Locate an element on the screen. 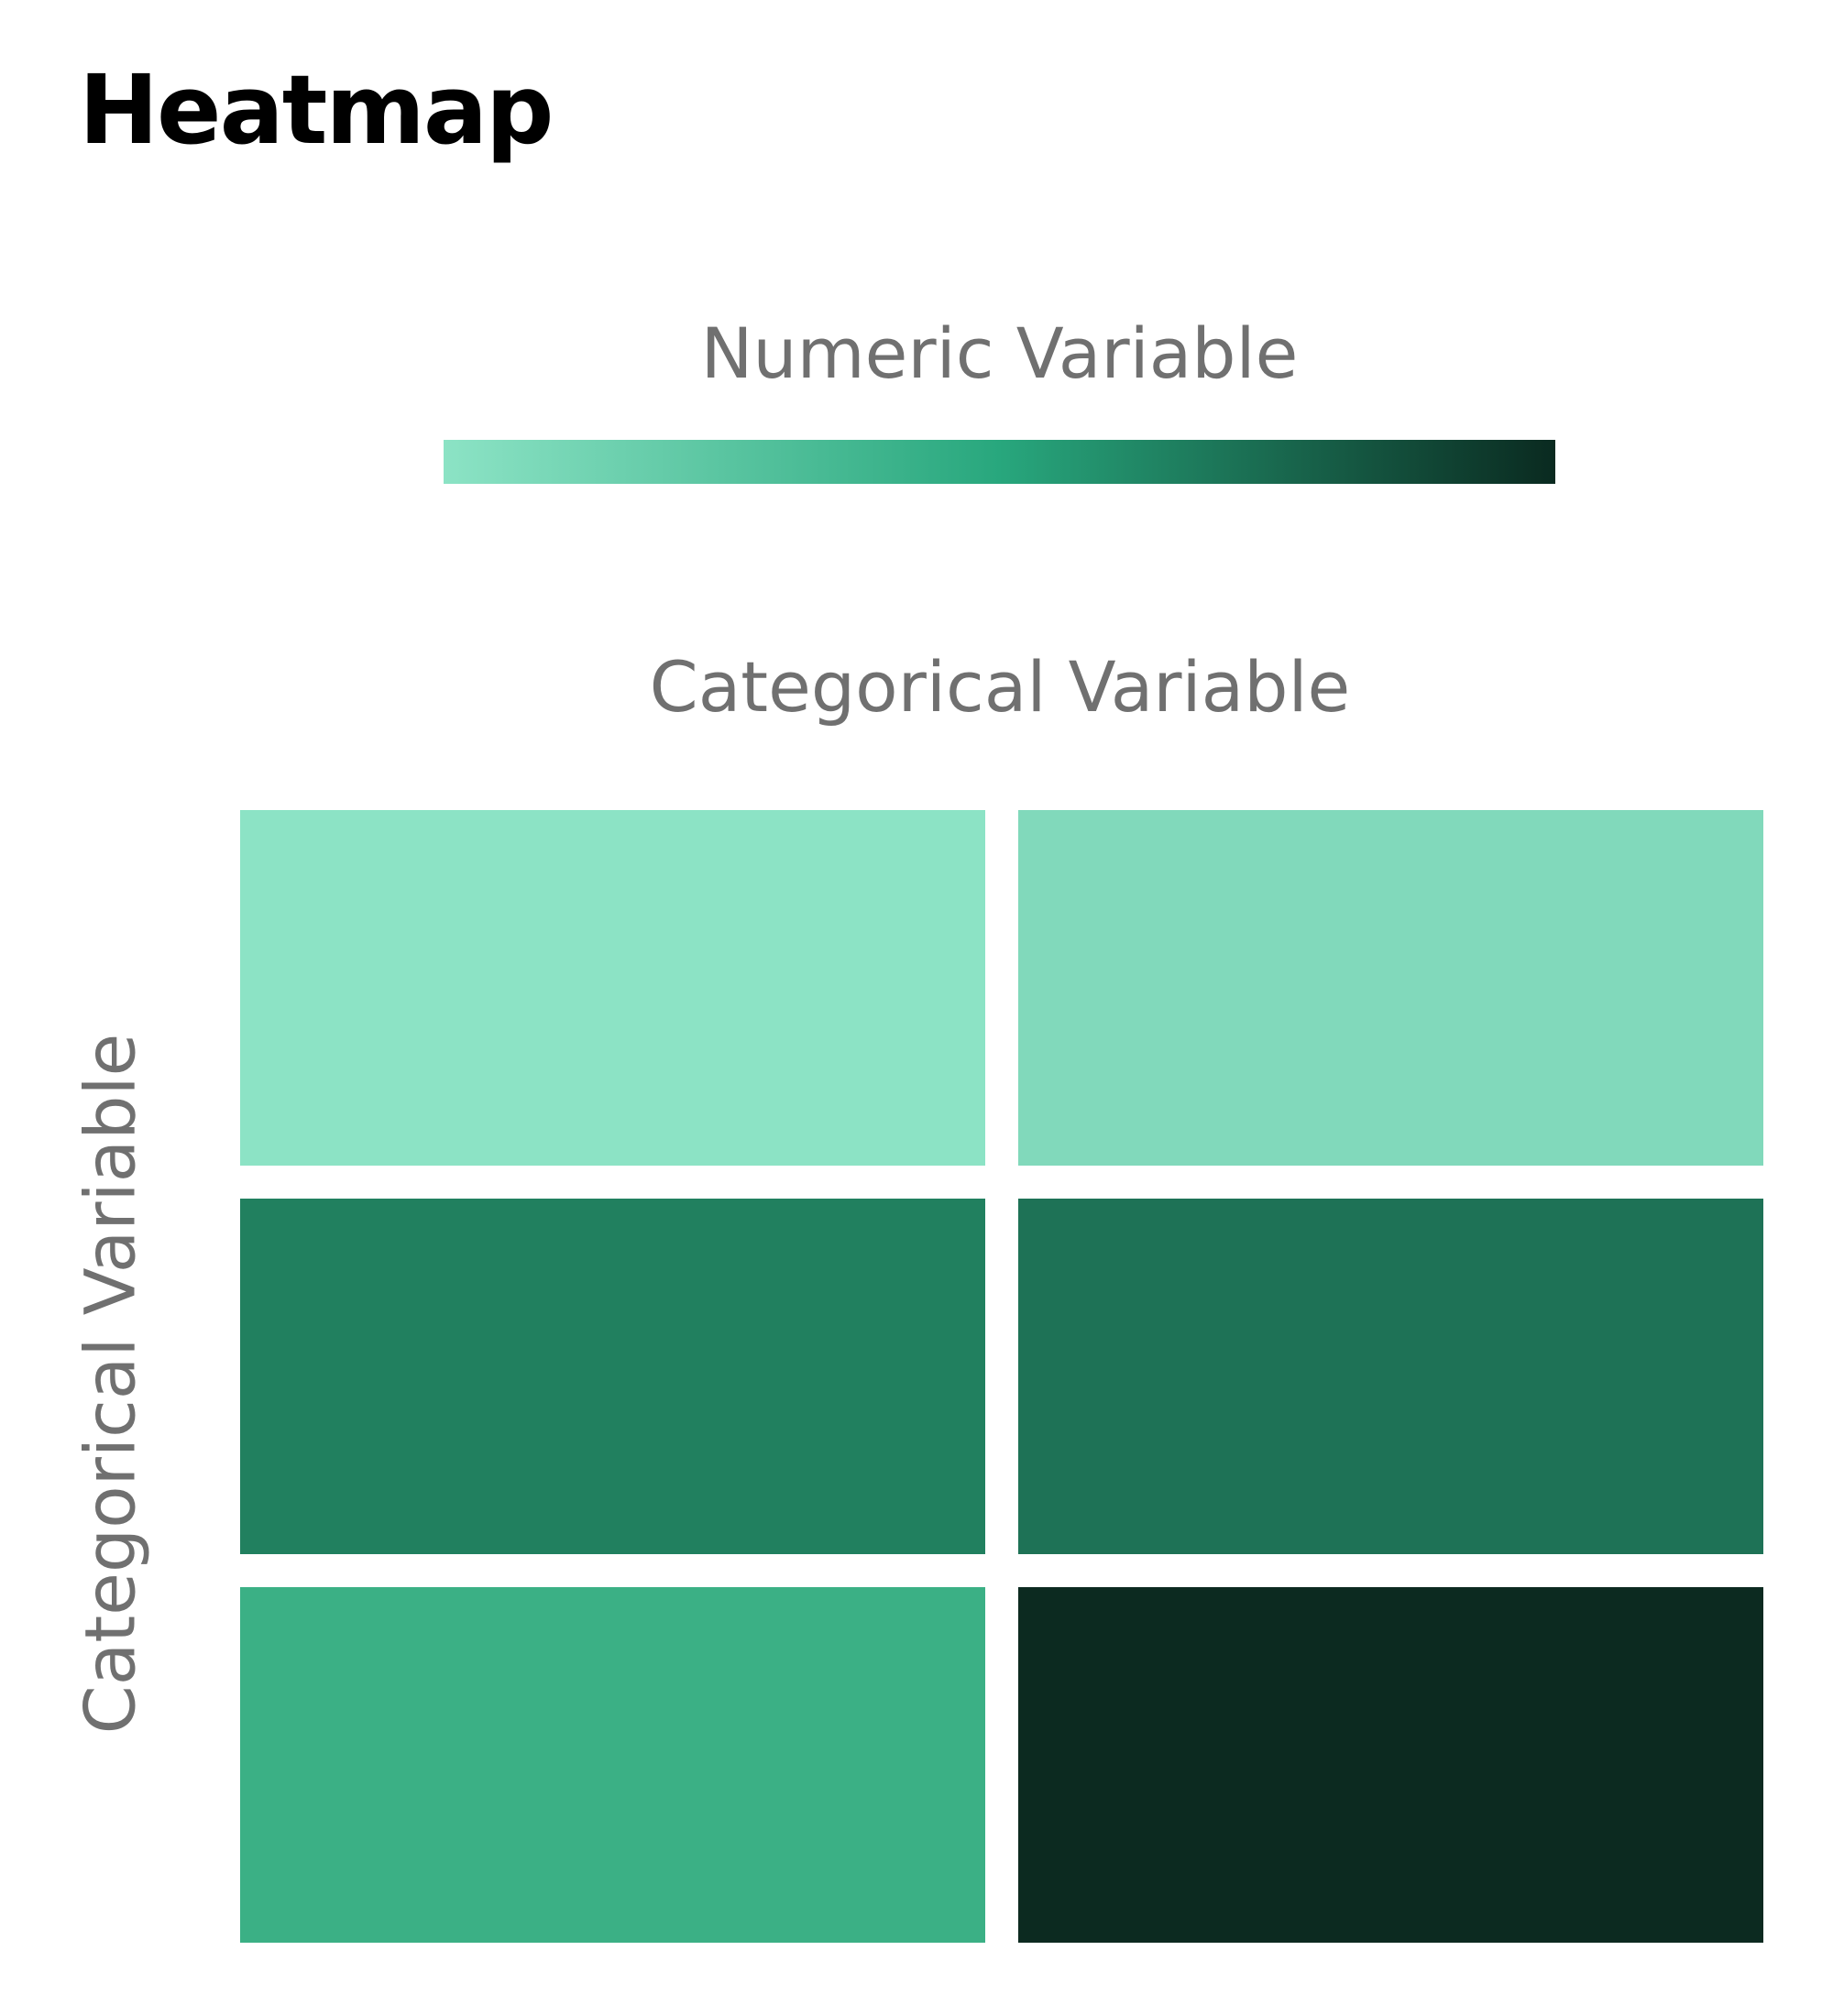 Image resolution: width=1833 pixels, height=2016 pixels. heatmap-cell-r3-c2 is located at coordinates (1390, 1765).